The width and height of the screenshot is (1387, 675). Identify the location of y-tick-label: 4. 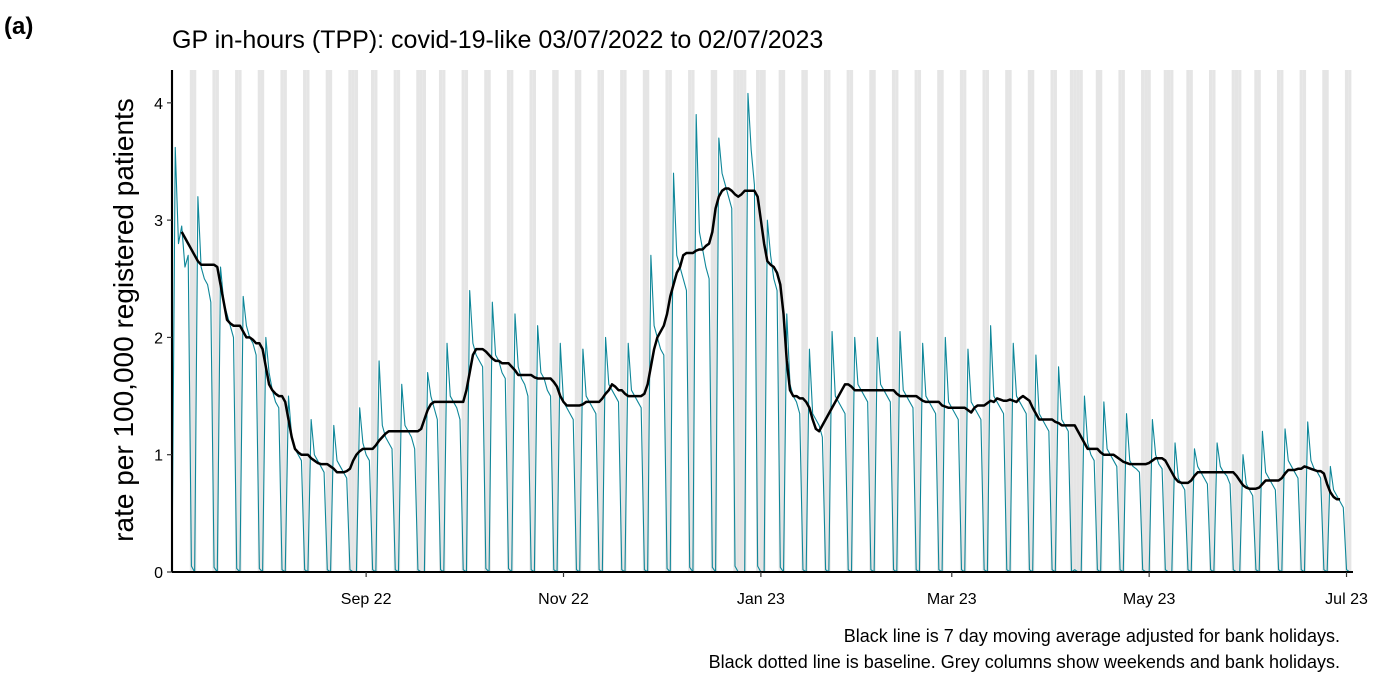
(158, 104).